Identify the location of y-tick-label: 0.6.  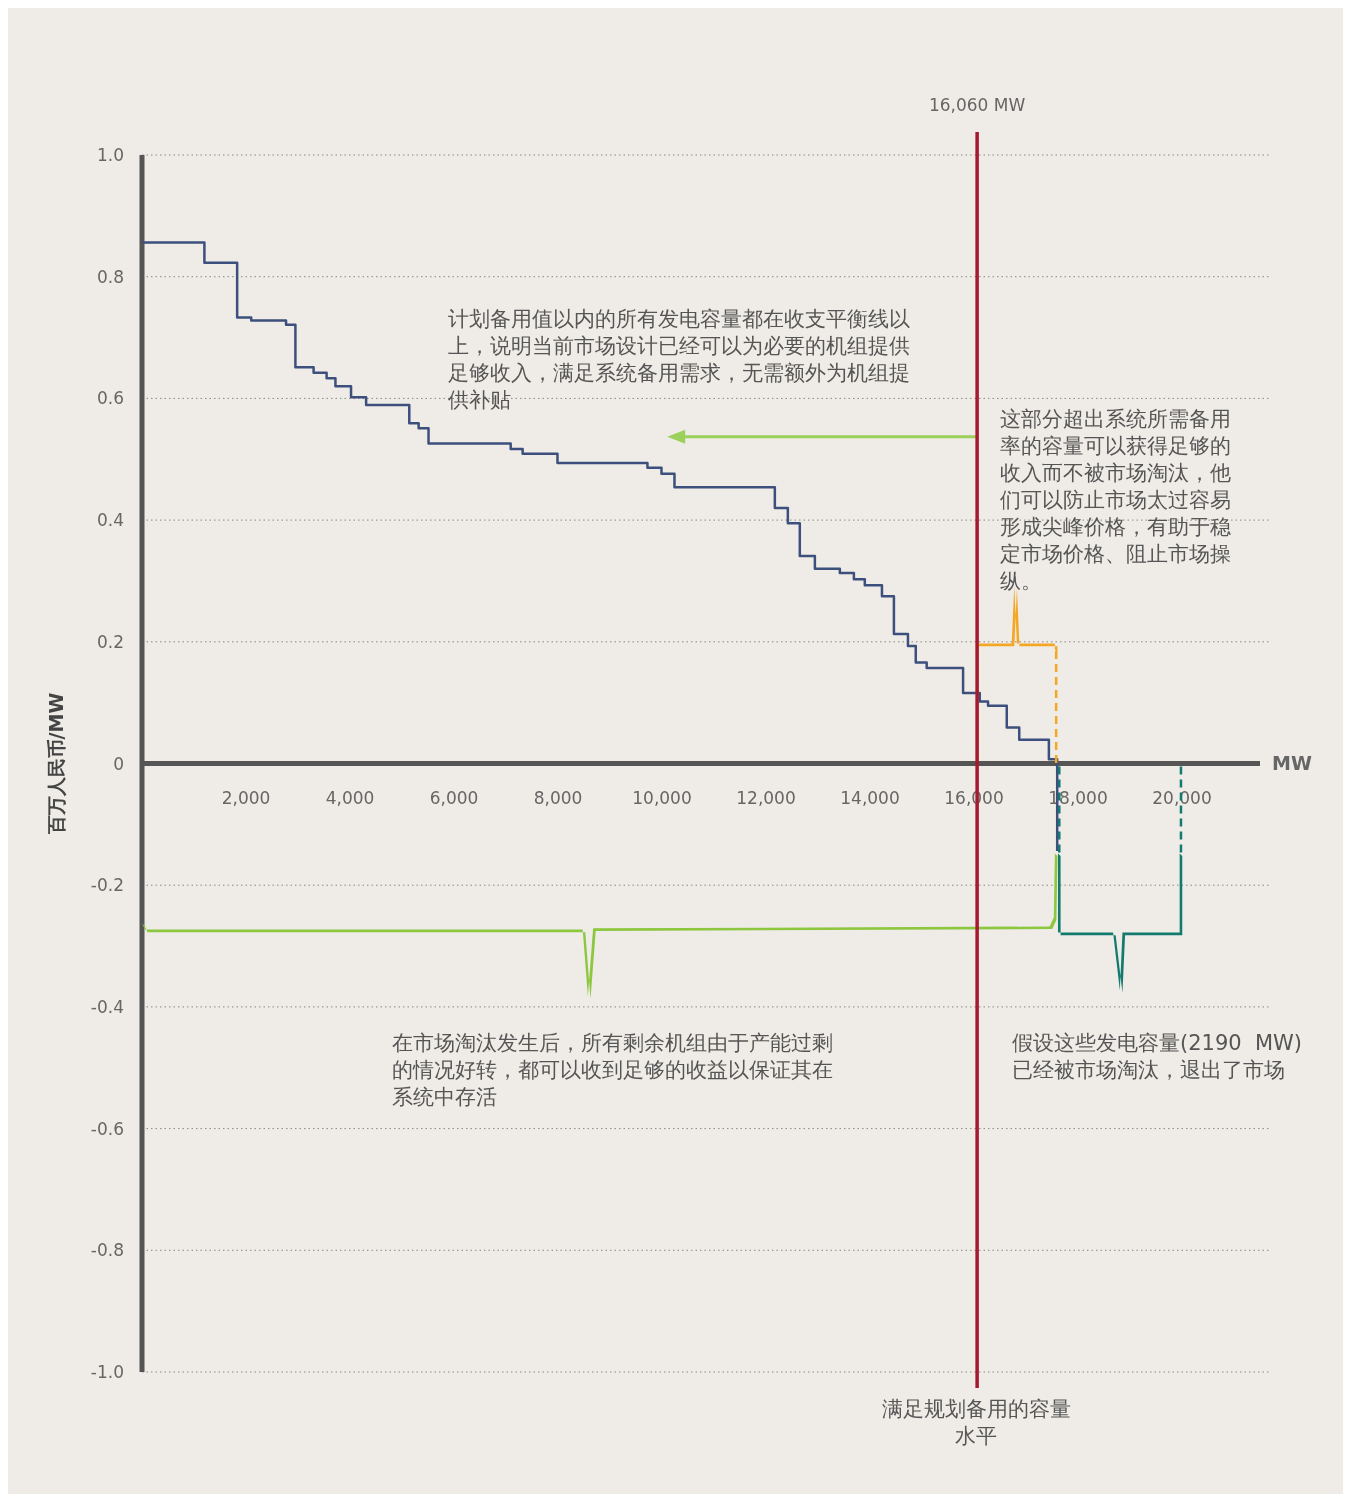
(110, 398).